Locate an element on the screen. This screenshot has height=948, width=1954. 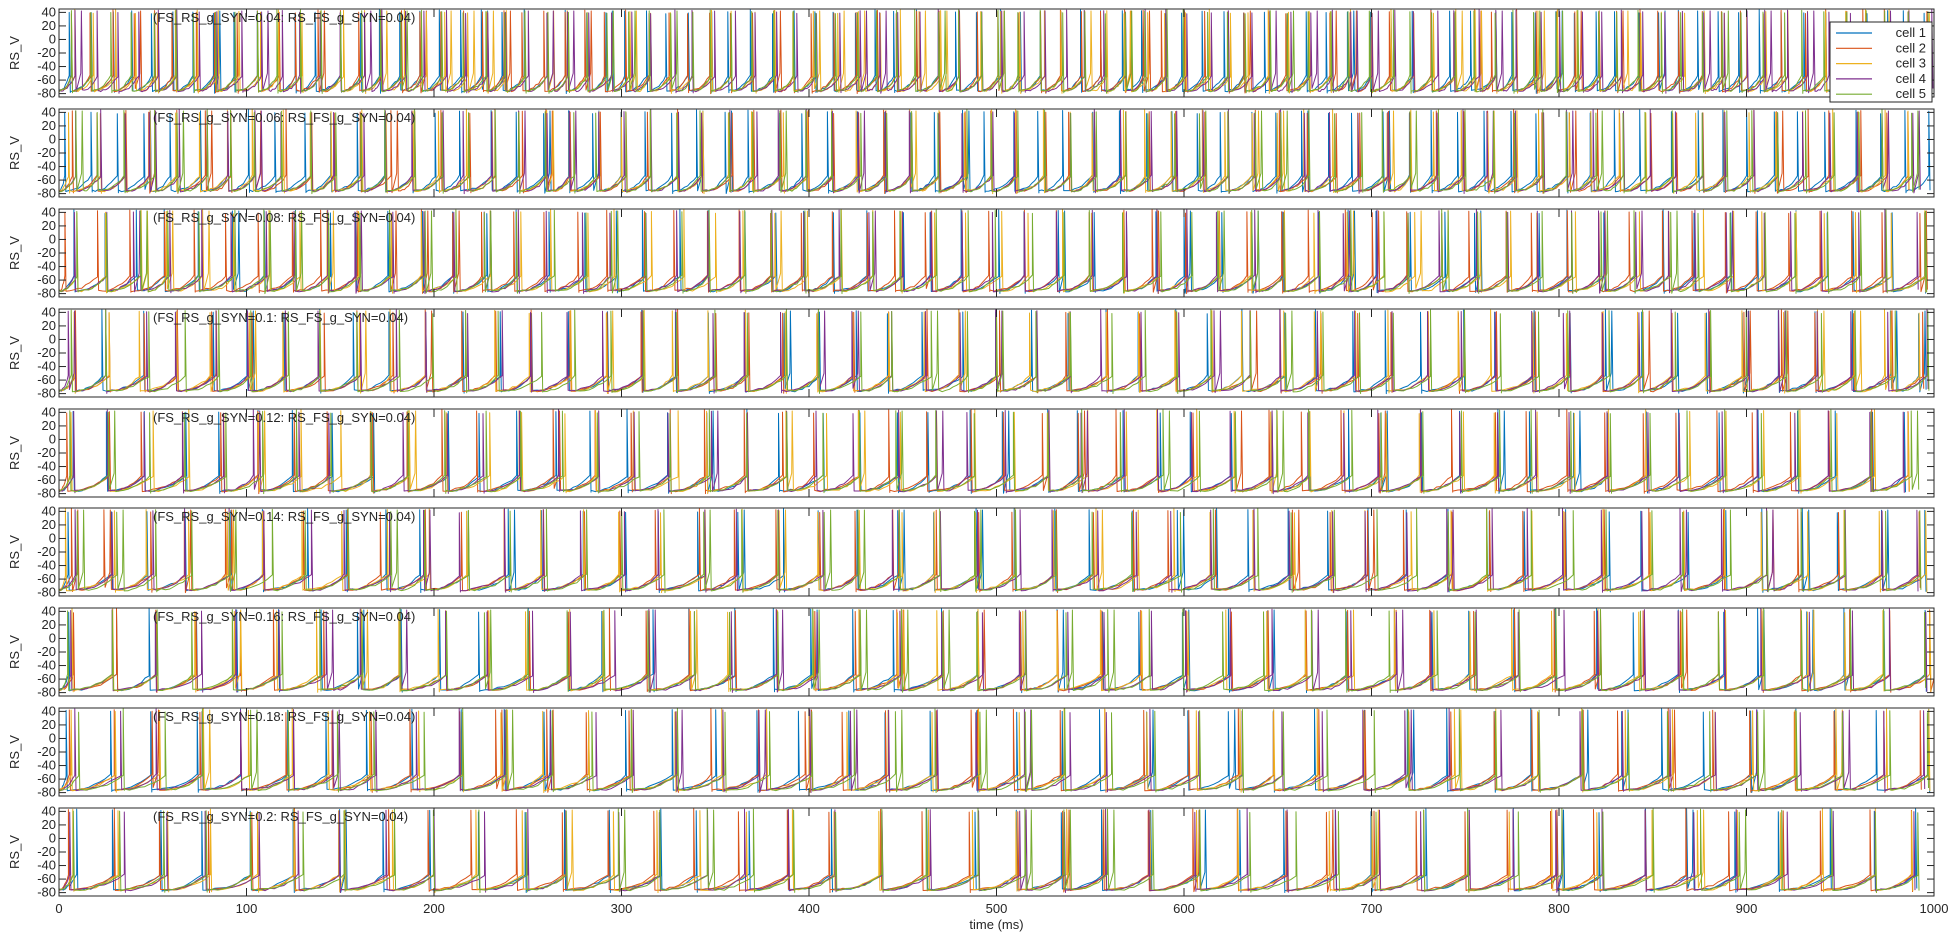
panel-7-label: (FS_RS_g_SYN=0.16: RS_FS_g_SYN=0.04) is located at coordinates (284, 616).